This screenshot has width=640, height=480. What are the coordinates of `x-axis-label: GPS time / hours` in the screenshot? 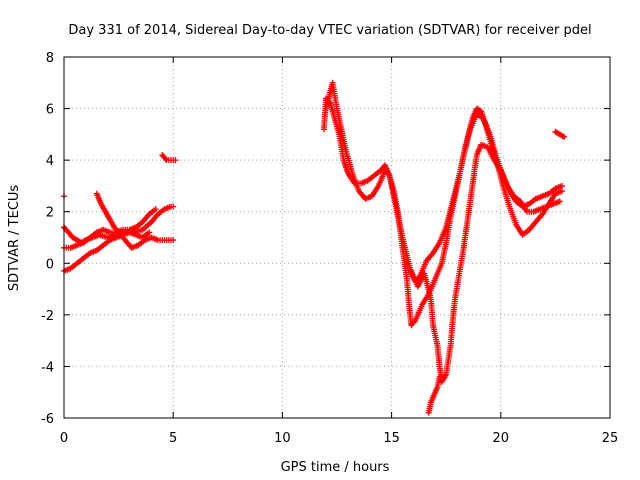 It's located at (335, 467).